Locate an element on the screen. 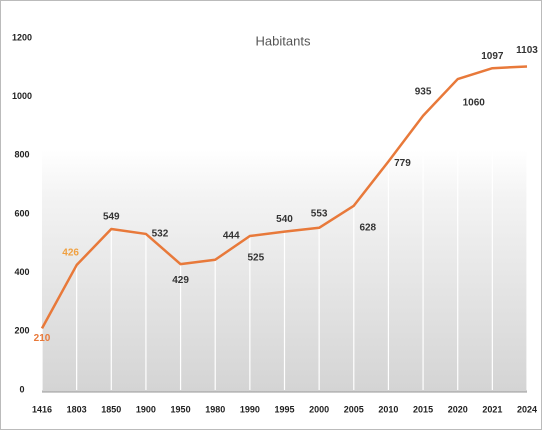 This screenshot has height=430, width=542. x-tick-label: 2000 is located at coordinates (319, 409).